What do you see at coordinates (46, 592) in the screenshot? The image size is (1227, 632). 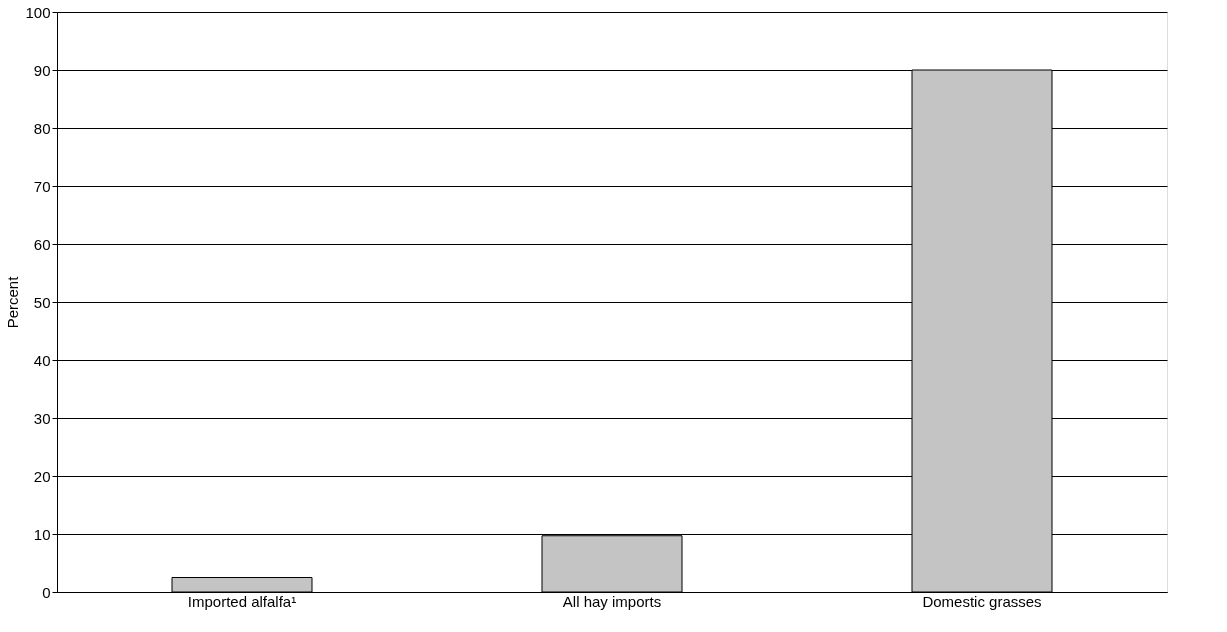 I see `y-tick-label: 0` at bounding box center [46, 592].